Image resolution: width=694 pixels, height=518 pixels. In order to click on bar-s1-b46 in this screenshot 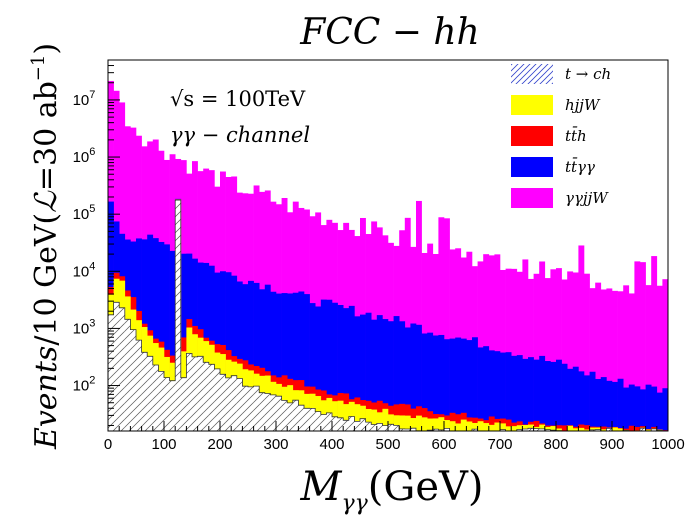, I will do `click(368, 419)`.